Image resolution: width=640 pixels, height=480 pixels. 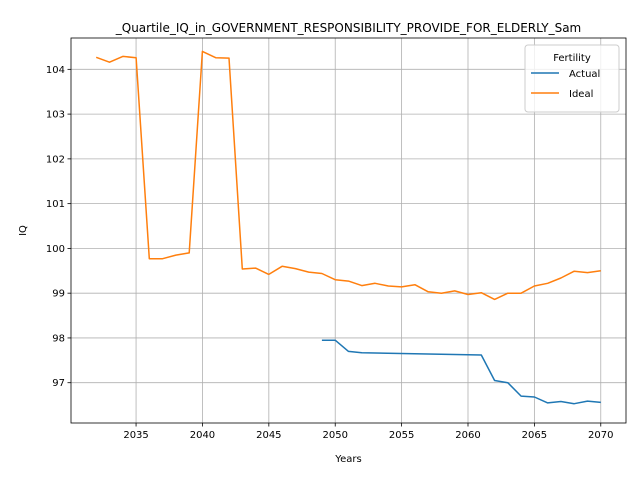 What do you see at coordinates (584, 74) in the screenshot?
I see `legend-entry-actual: Actual` at bounding box center [584, 74].